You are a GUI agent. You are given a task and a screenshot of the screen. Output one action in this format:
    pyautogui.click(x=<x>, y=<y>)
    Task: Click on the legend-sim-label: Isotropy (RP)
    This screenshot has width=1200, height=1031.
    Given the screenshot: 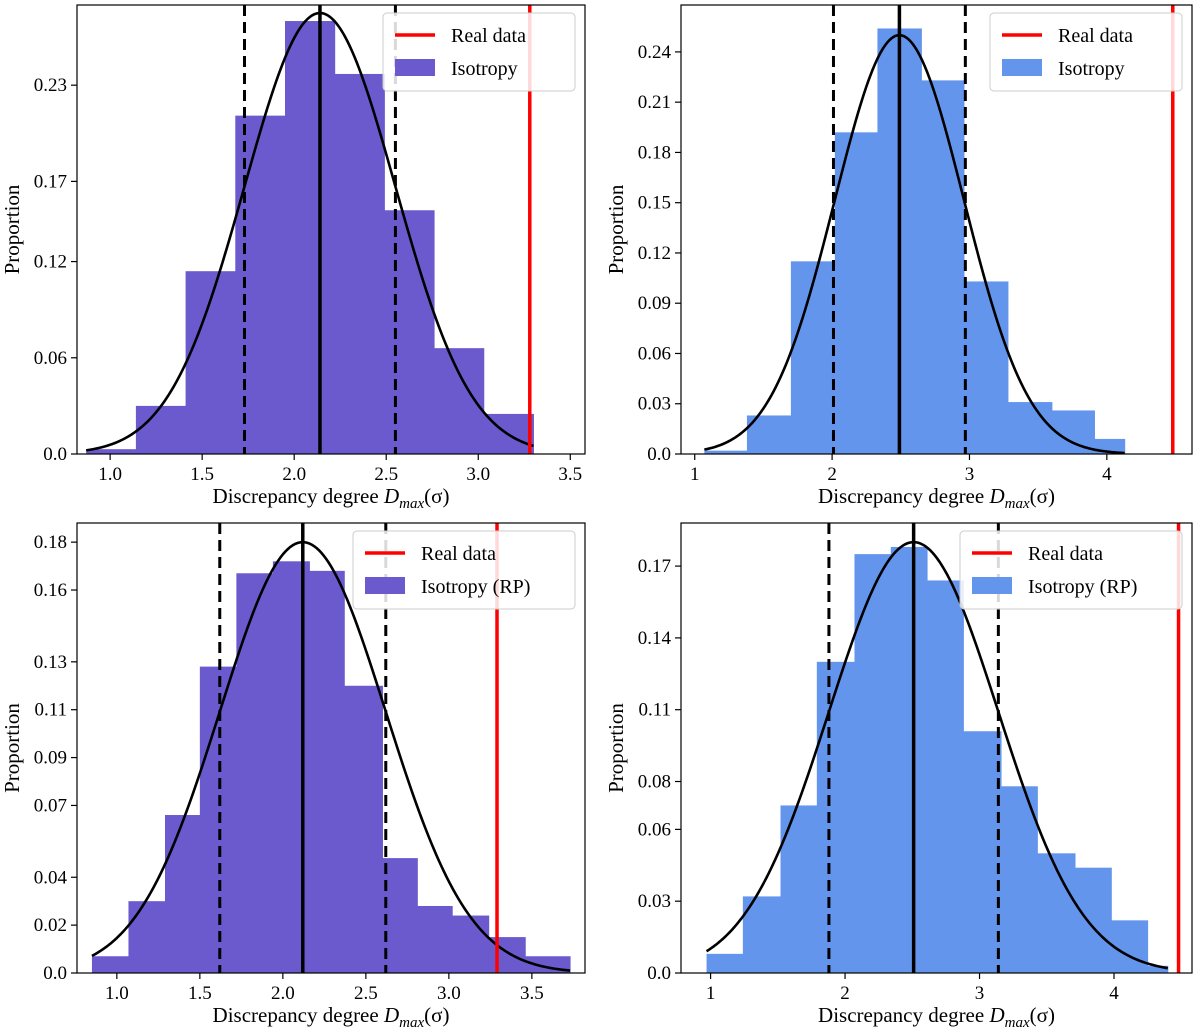 What is the action you would take?
    pyautogui.click(x=1082, y=587)
    